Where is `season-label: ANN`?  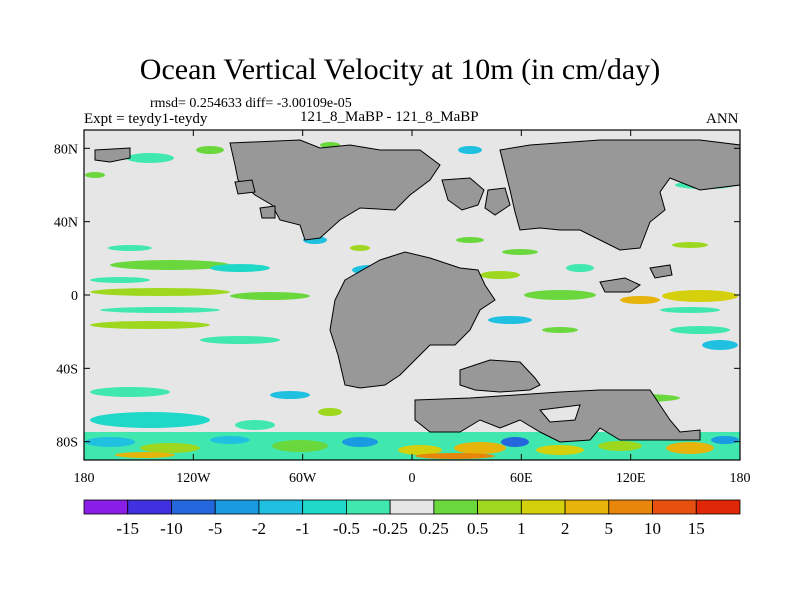
season-label: ANN is located at coordinates (722, 119).